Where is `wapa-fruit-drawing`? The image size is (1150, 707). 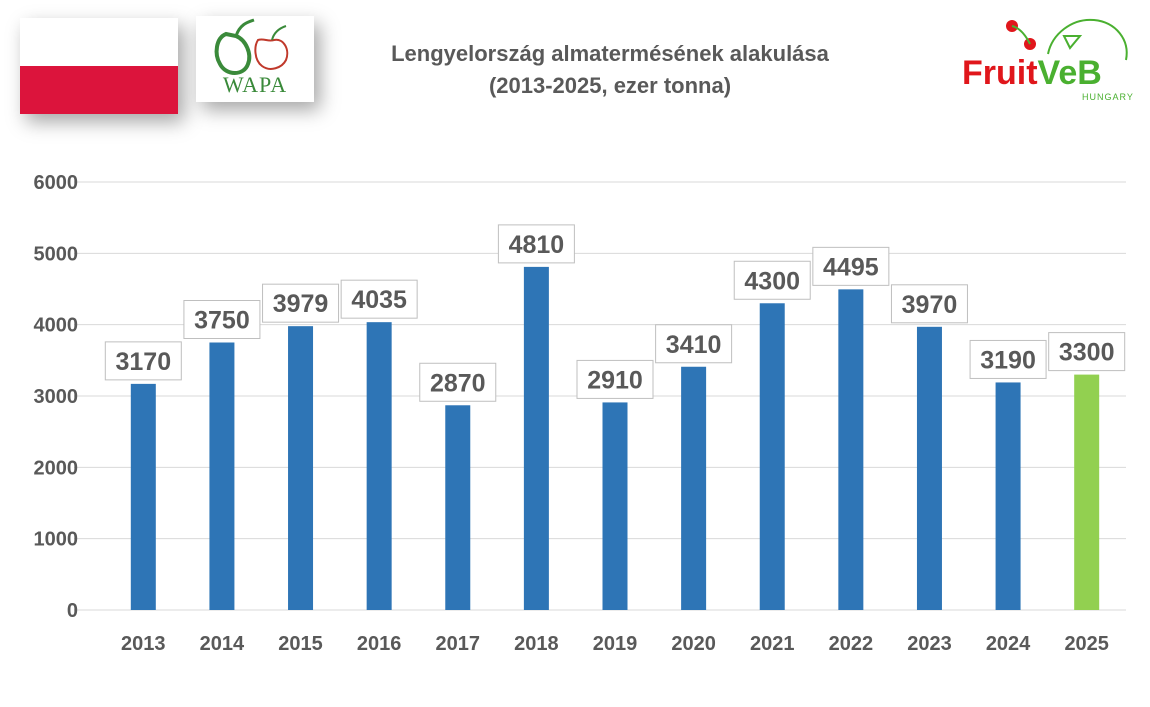 wapa-fruit-drawing is located at coordinates (251, 46).